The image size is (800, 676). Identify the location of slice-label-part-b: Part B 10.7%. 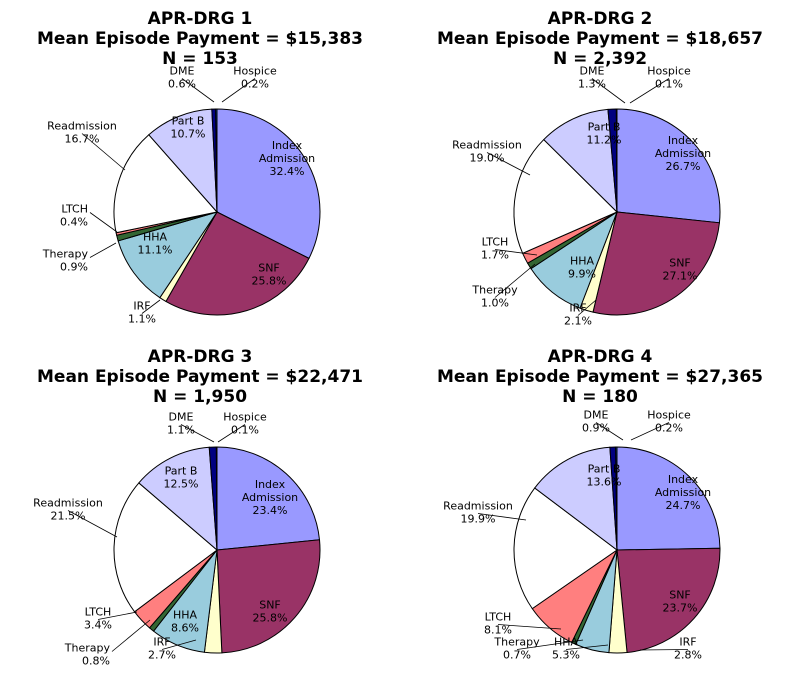
(188, 128).